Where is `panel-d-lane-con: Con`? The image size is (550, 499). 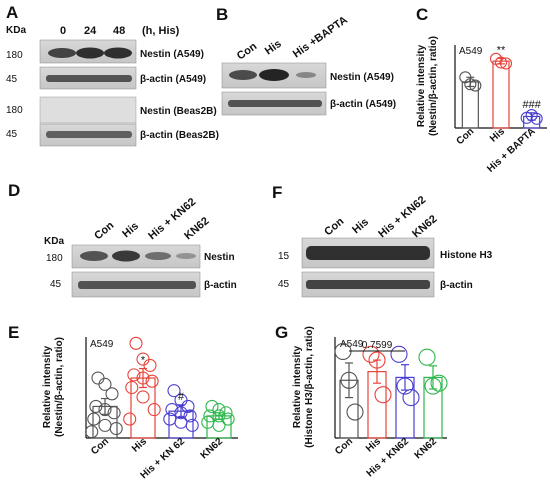
panel-d-lane-con: Con is located at coordinates (104, 230).